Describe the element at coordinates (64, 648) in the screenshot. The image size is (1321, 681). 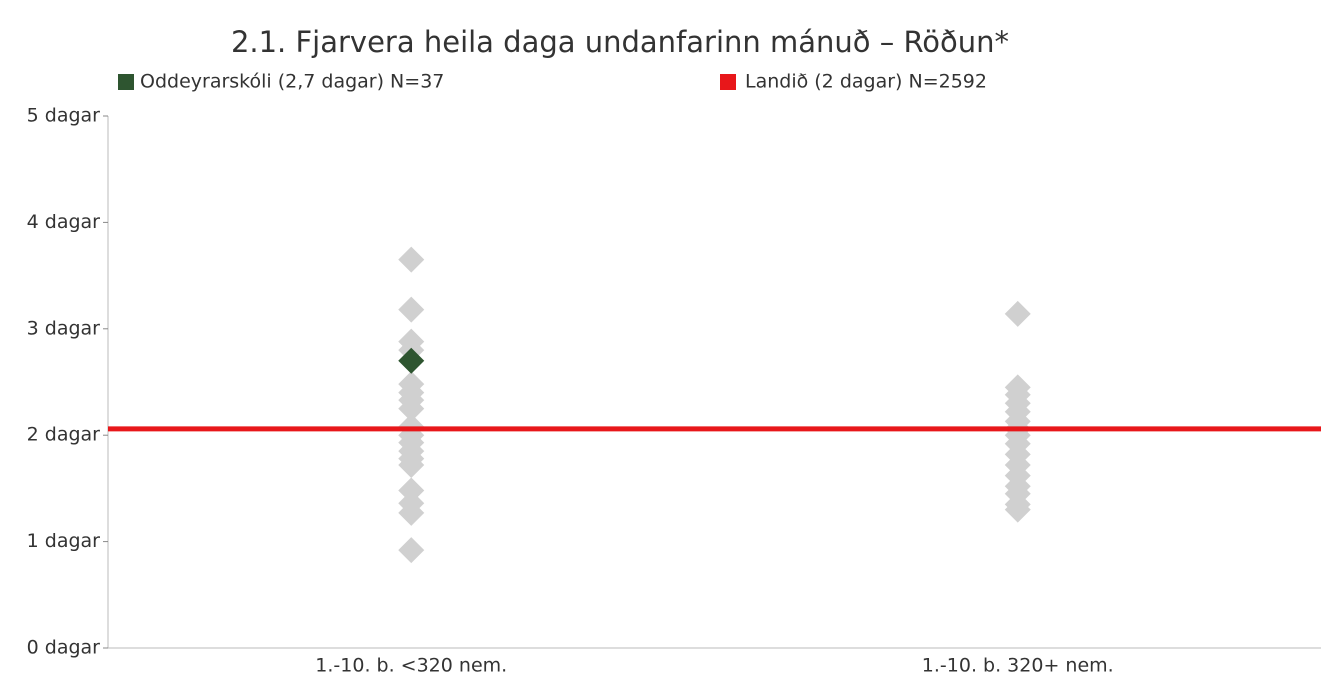
I see `y-tick-label: 0 dagar` at that location.